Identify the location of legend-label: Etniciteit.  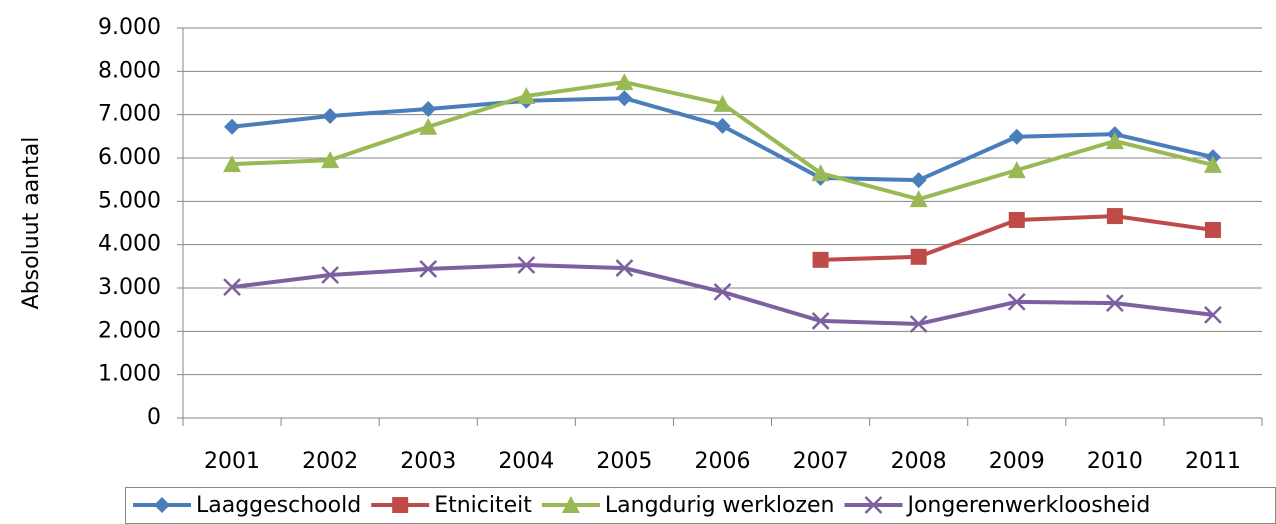
(483, 505).